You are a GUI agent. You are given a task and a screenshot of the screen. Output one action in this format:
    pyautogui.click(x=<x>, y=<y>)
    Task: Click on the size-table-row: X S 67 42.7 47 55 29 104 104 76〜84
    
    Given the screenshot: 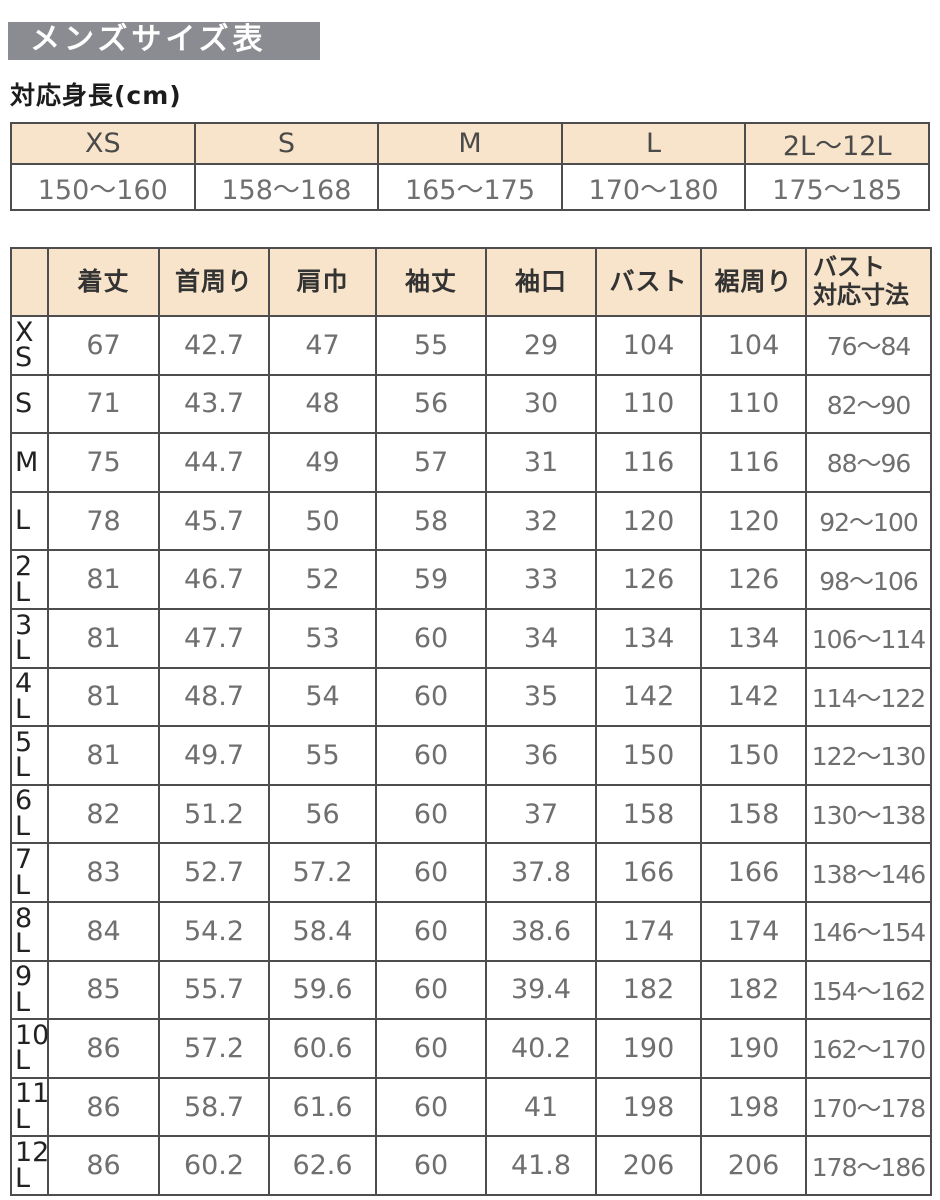 What is the action you would take?
    pyautogui.click(x=471, y=345)
    